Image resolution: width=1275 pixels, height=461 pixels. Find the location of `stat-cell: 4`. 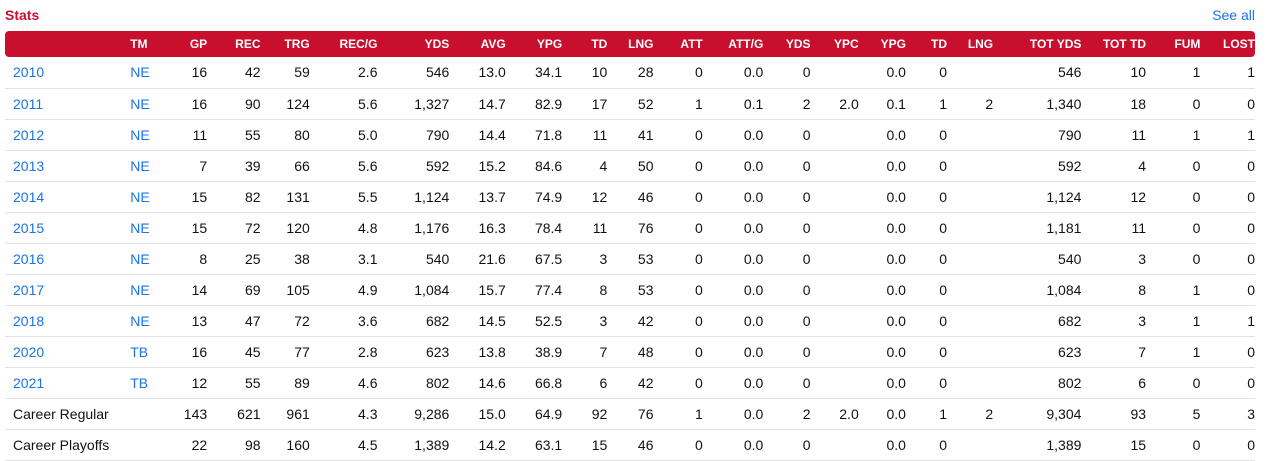

stat-cell: 4 is located at coordinates (603, 165).